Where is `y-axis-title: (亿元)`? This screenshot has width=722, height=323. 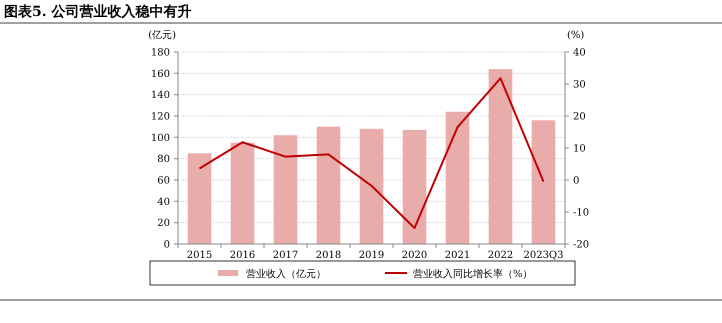
y-axis-title: (亿元) is located at coordinates (162, 35).